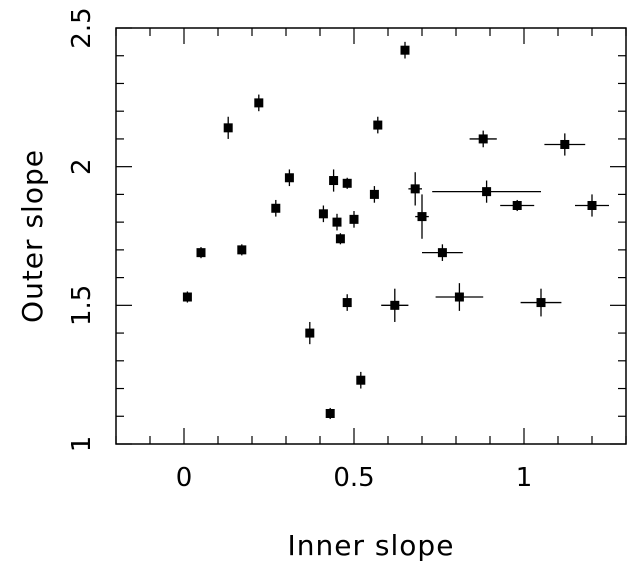 This screenshot has width=641, height=566. Describe the element at coordinates (82, 27) in the screenshot. I see `y-tick-label: 2.5` at that location.